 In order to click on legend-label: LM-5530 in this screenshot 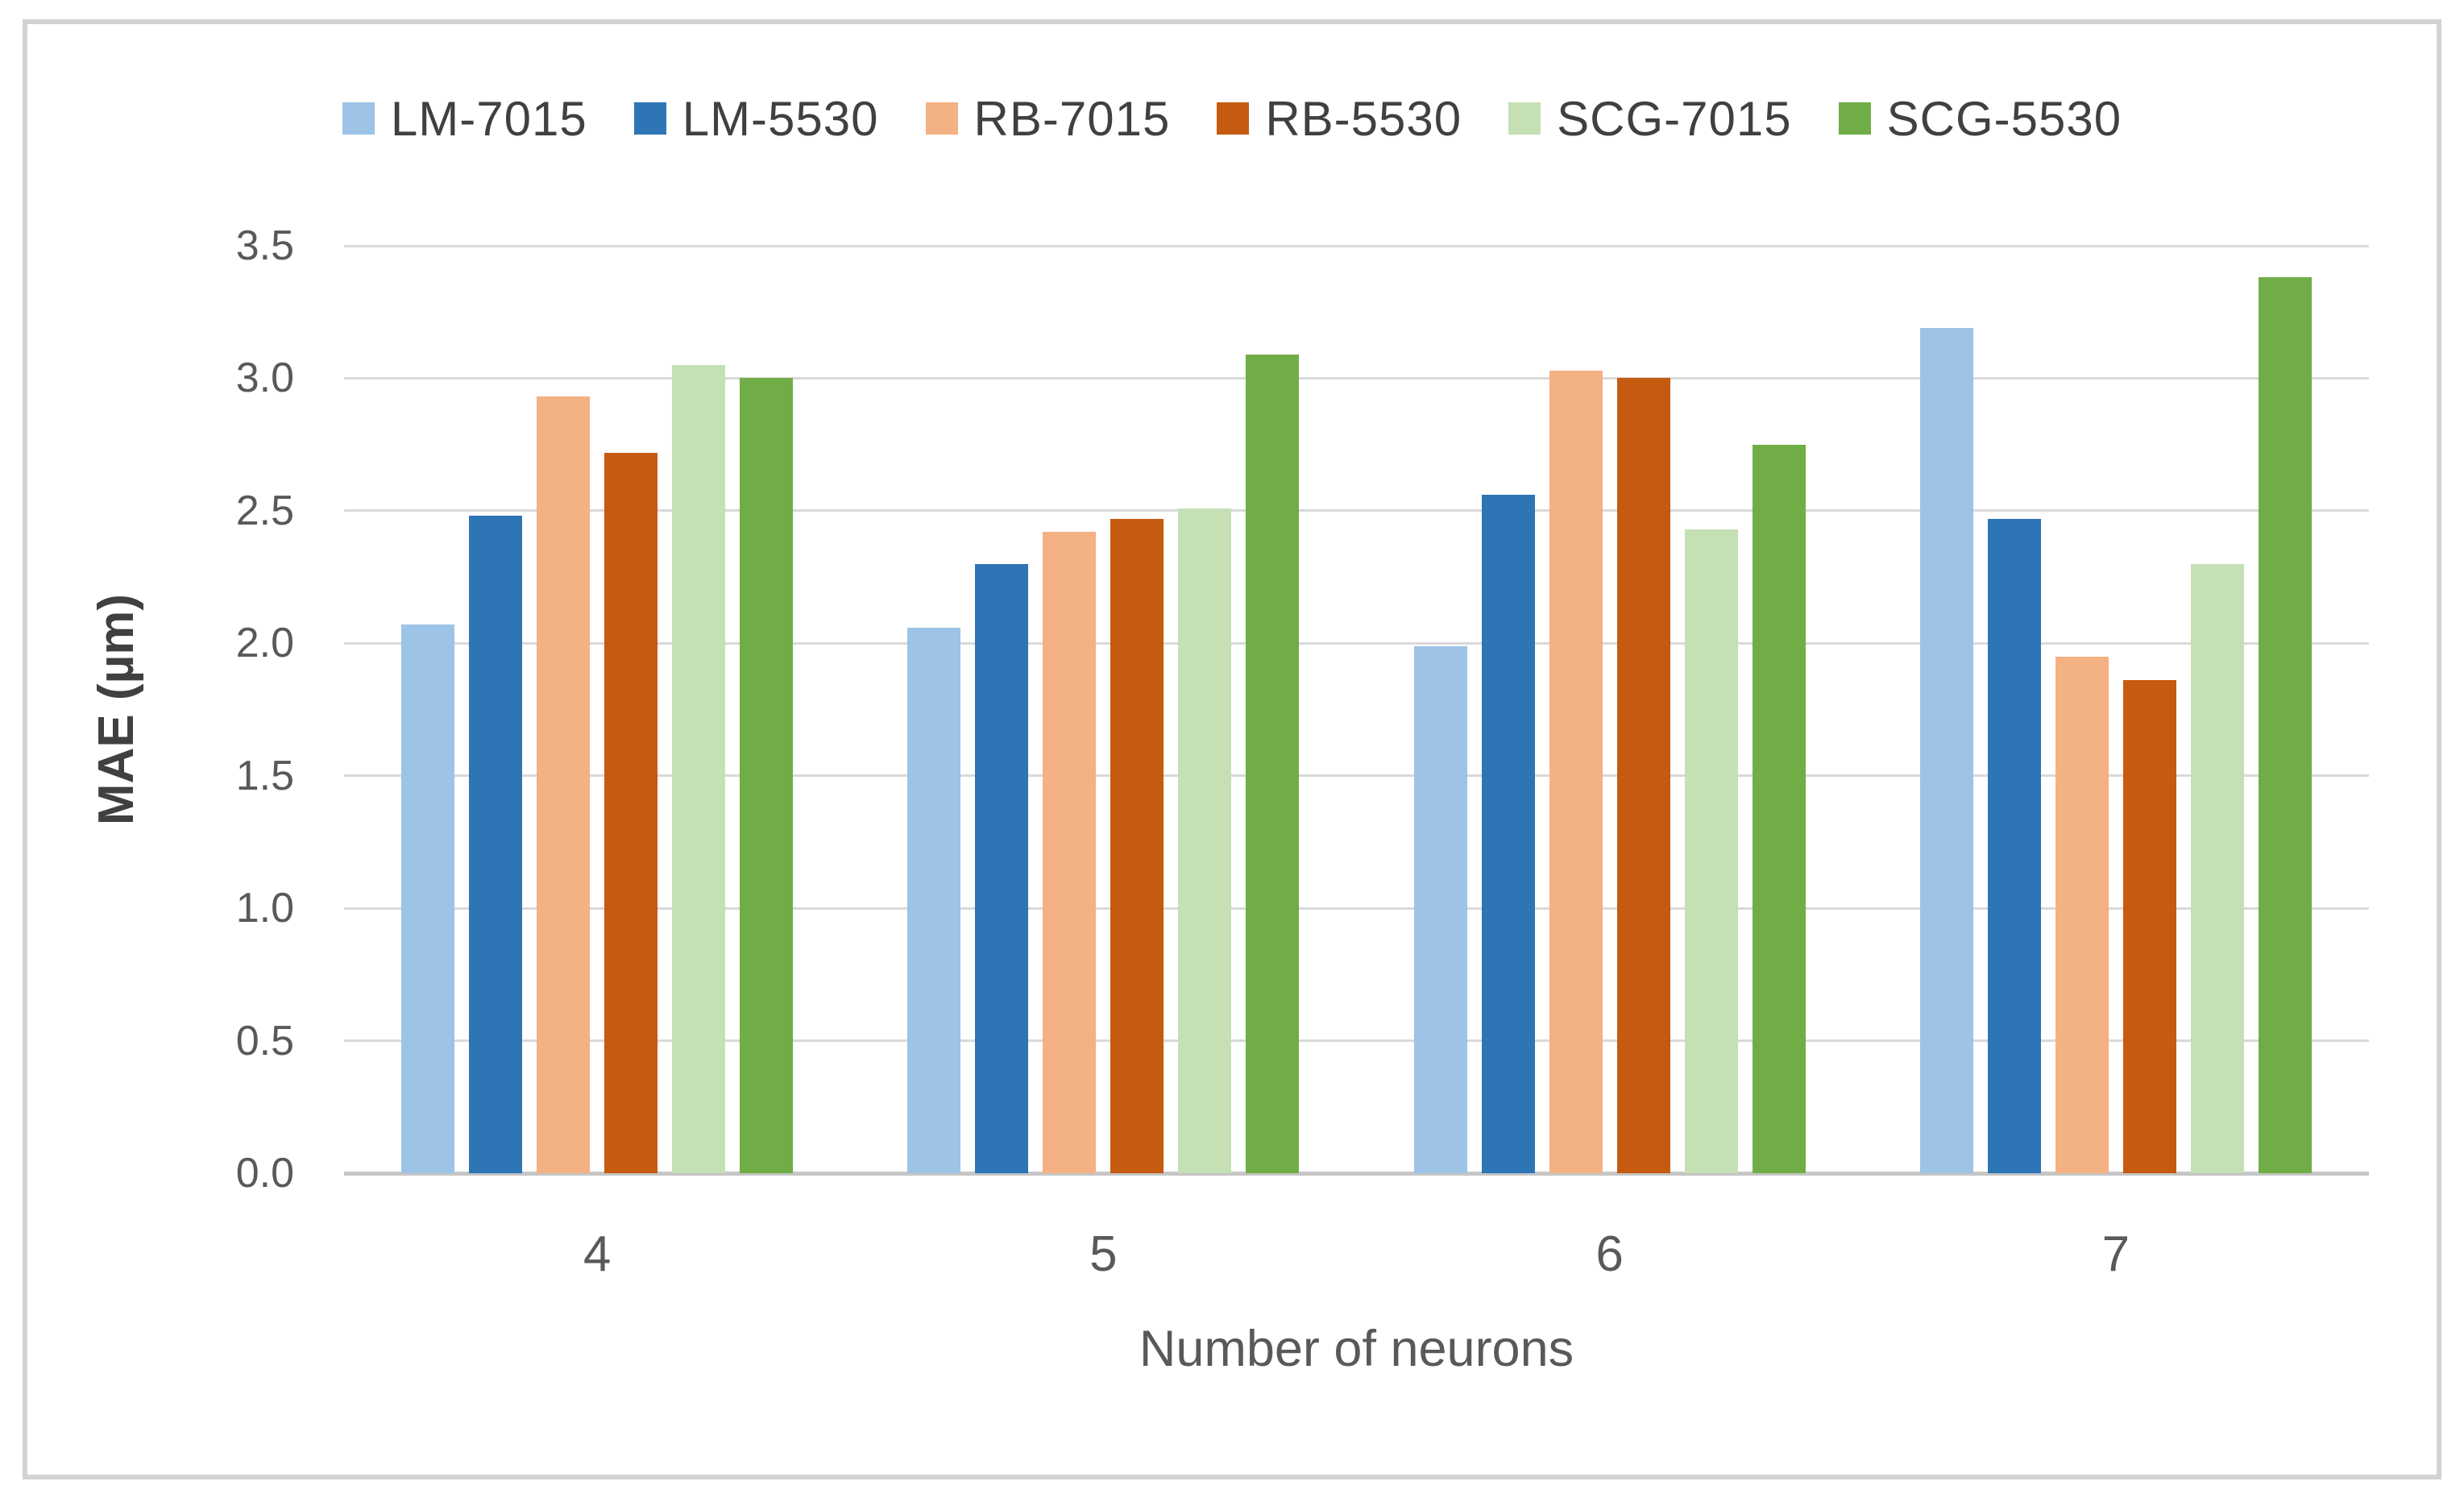, I will do `click(780, 118)`.